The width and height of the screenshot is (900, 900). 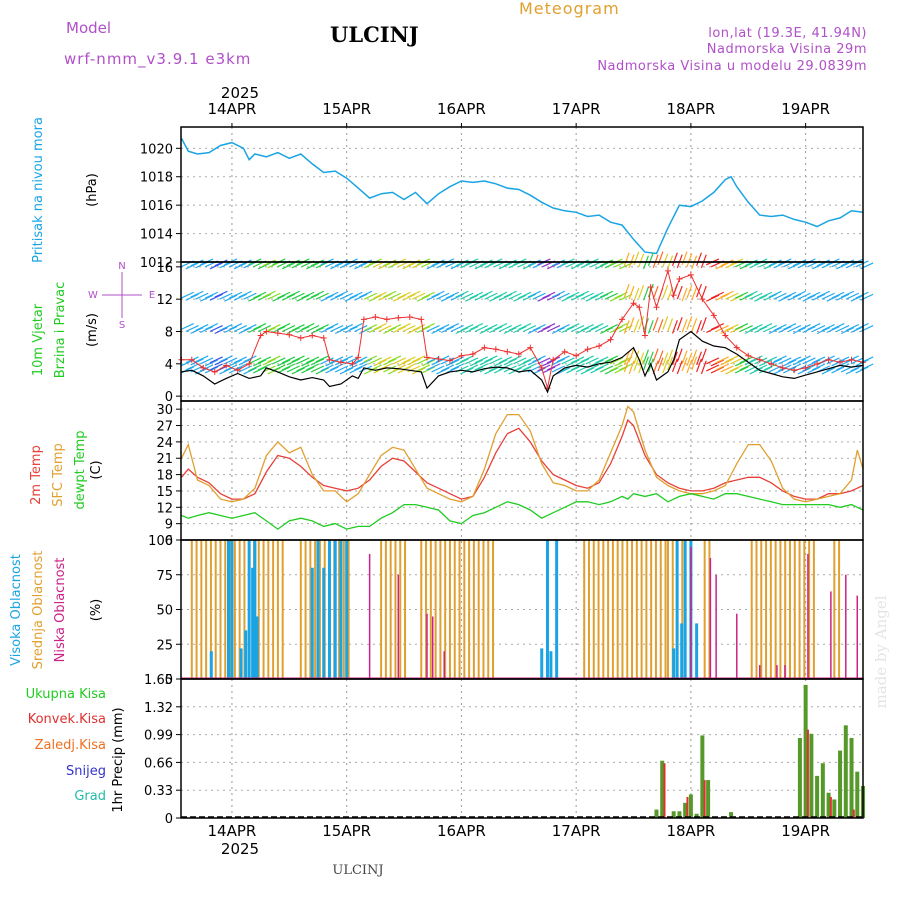 What do you see at coordinates (88, 28) in the screenshot?
I see `model-label: Model` at bounding box center [88, 28].